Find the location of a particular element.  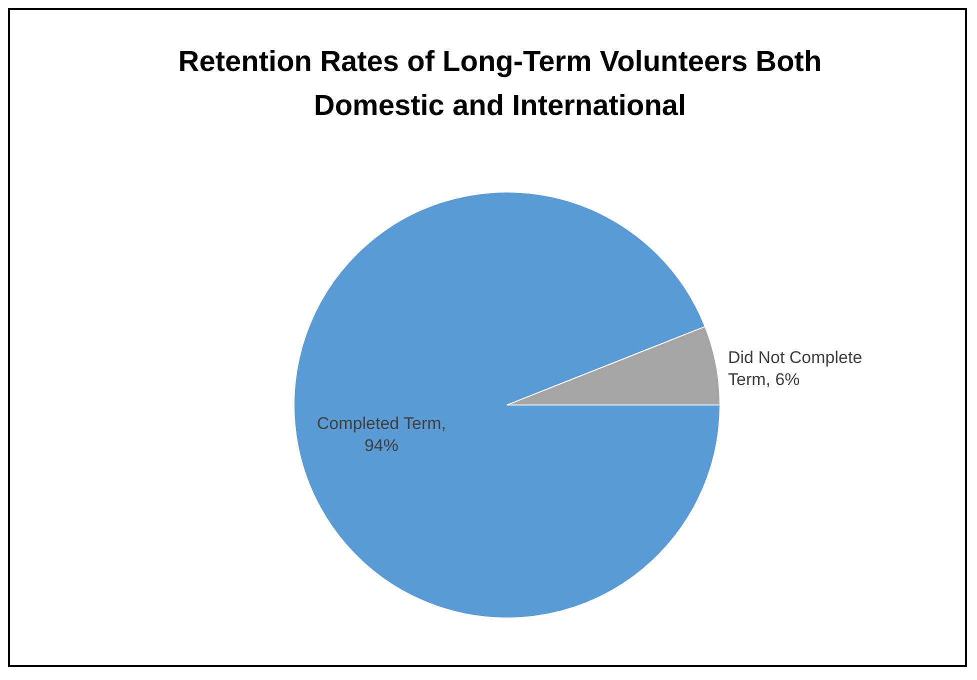

chart-title: Retention Rates of Long-Term Volunteers Both Domestic and International is located at coordinates (500, 84).